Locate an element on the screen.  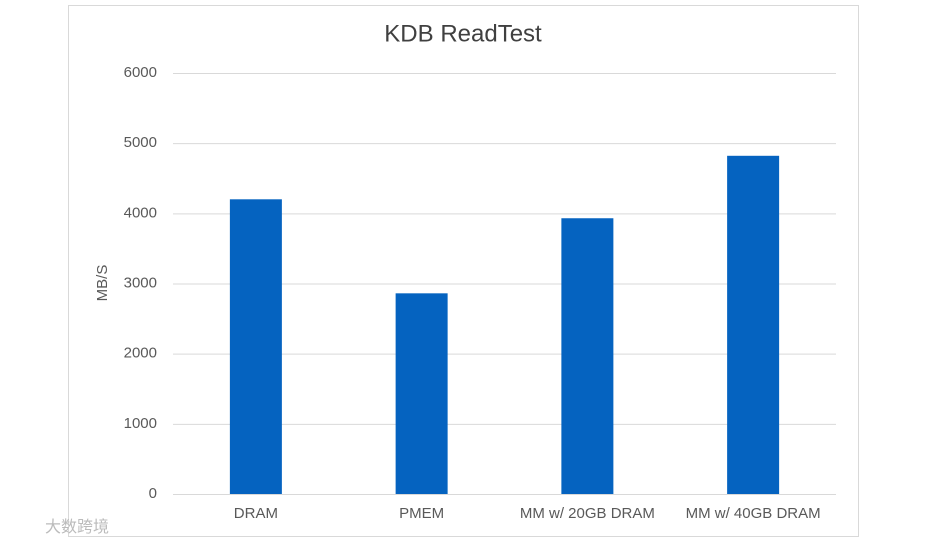
x-tick-label: DRAM is located at coordinates (256, 513).